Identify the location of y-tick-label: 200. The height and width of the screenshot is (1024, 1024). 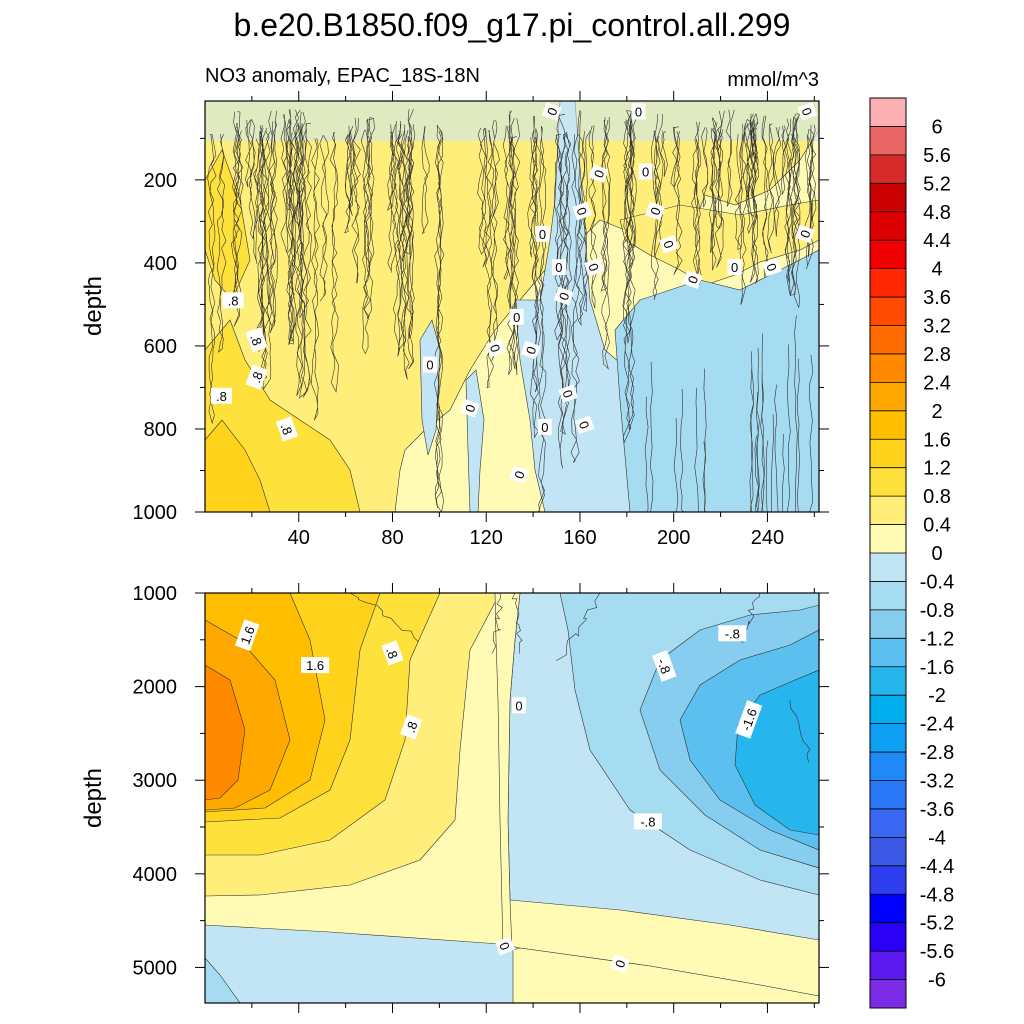
(160, 181).